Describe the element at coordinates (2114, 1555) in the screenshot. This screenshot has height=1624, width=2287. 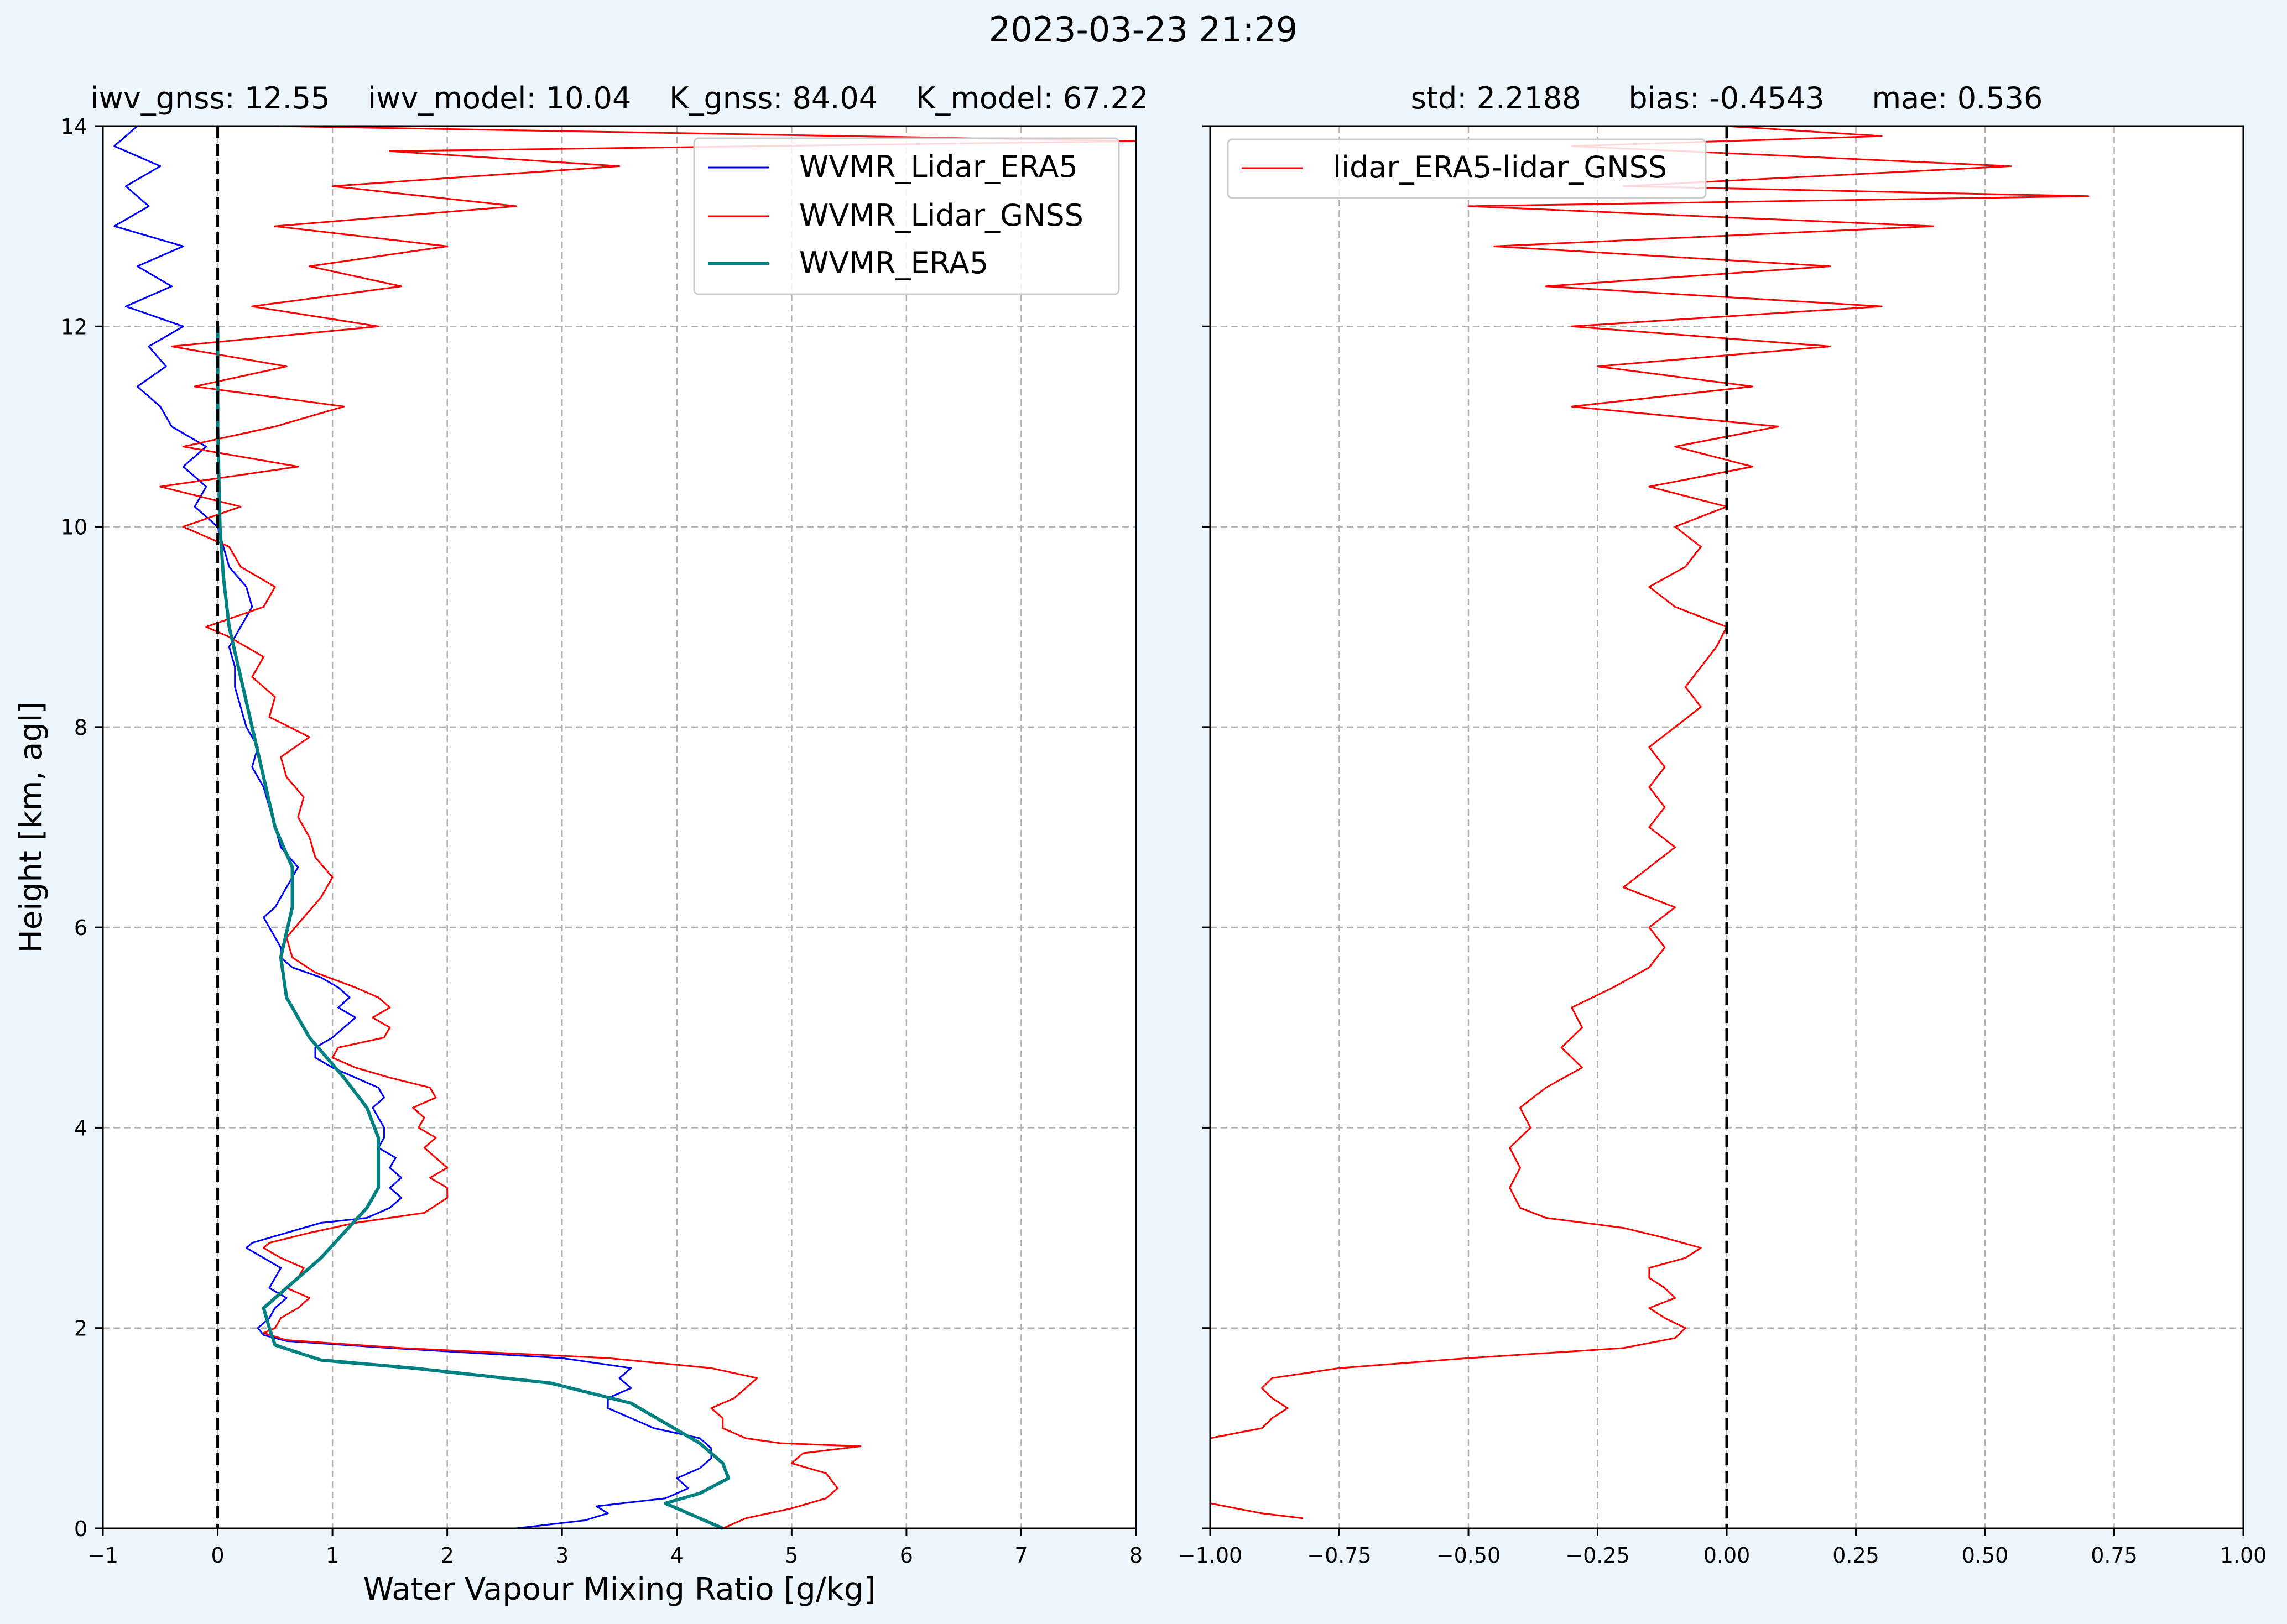
I see `x-tick-label: 0.75` at that location.